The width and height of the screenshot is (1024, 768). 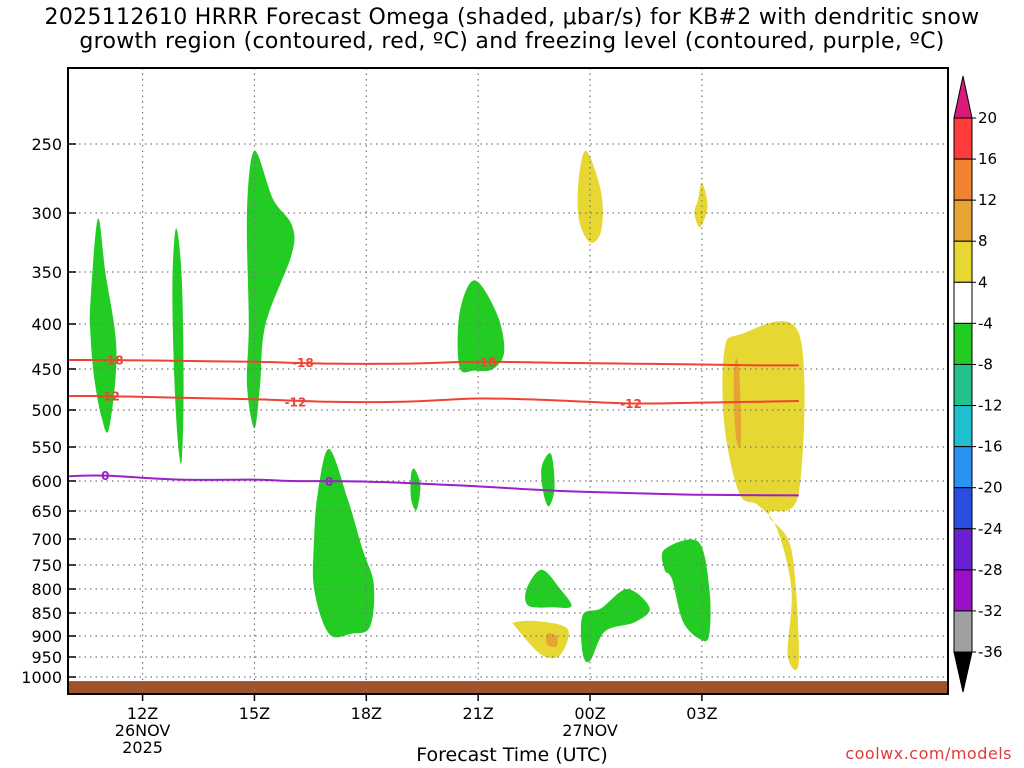 What do you see at coordinates (589, 713) in the screenshot?
I see `x-tick-label: 00Z` at bounding box center [589, 713].